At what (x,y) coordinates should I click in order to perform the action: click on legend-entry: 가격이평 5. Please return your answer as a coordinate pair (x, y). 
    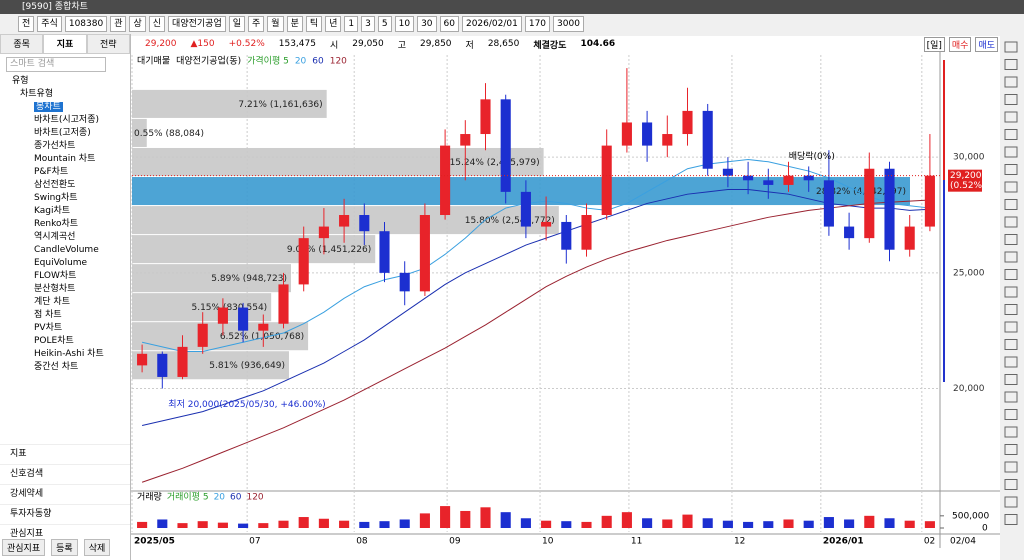
    Looking at the image, I should click on (268, 61).